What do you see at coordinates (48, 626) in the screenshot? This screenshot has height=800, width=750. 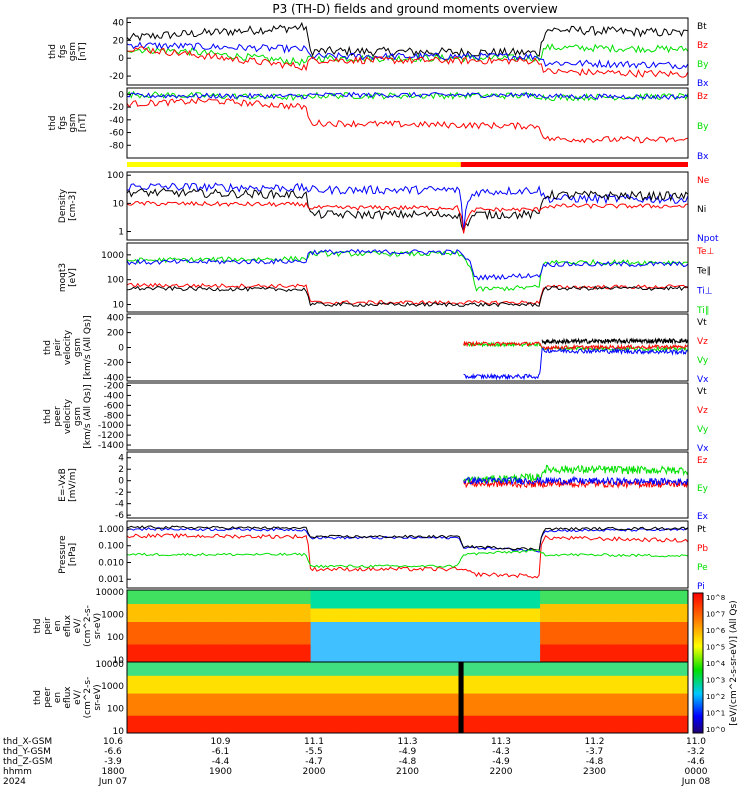 I see `ylabel-line: peir` at bounding box center [48, 626].